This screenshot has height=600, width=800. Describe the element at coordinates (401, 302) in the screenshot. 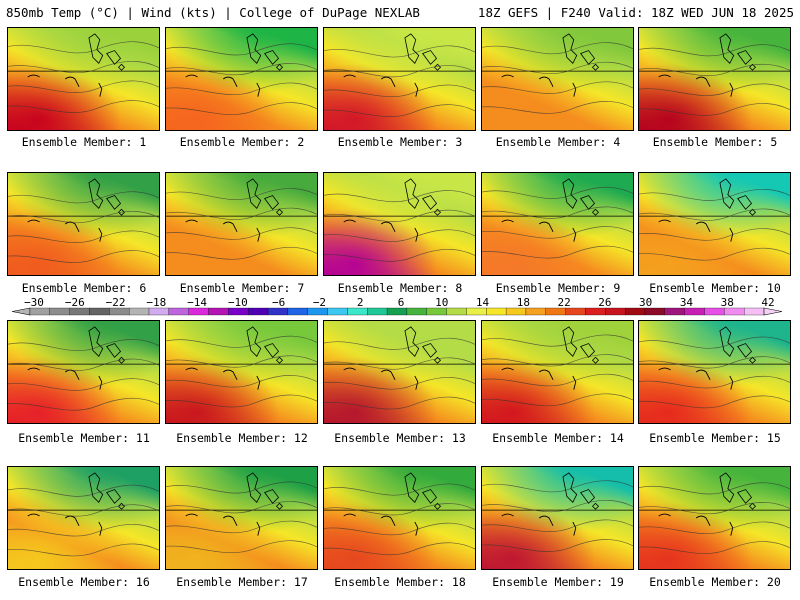

I see `colorbar-tick-label: 6` at that location.